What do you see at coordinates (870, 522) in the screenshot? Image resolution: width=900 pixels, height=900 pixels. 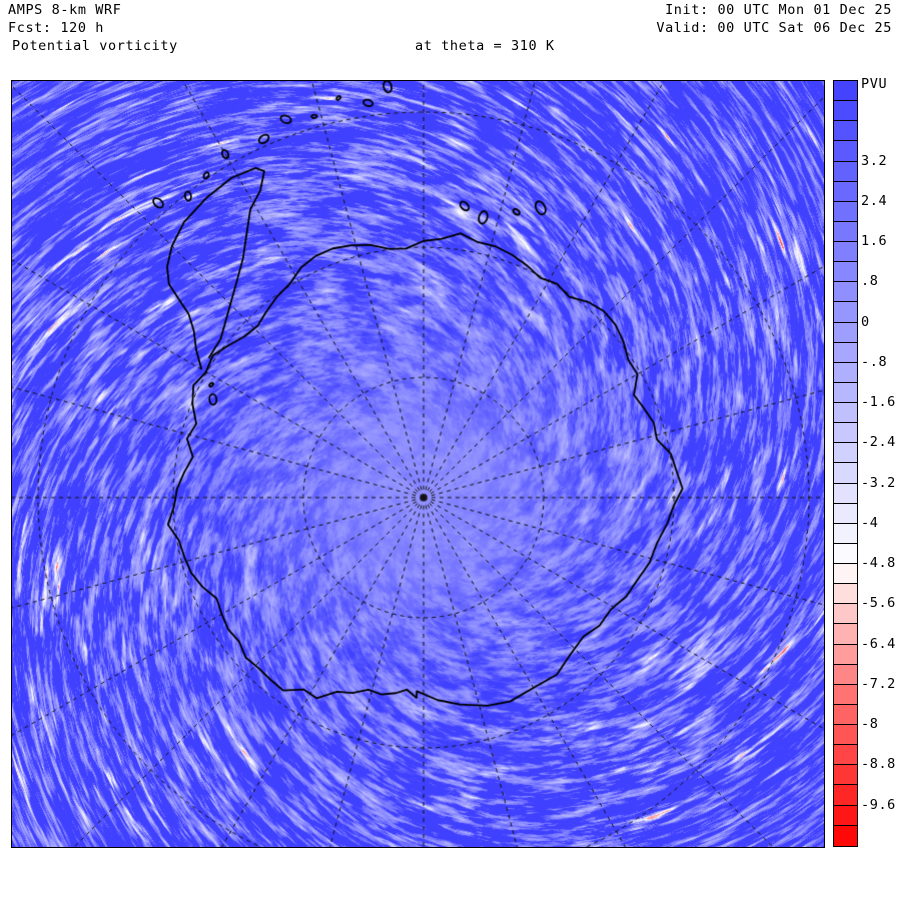 I see `colorbar-tick-label: -4` at bounding box center [870, 522].